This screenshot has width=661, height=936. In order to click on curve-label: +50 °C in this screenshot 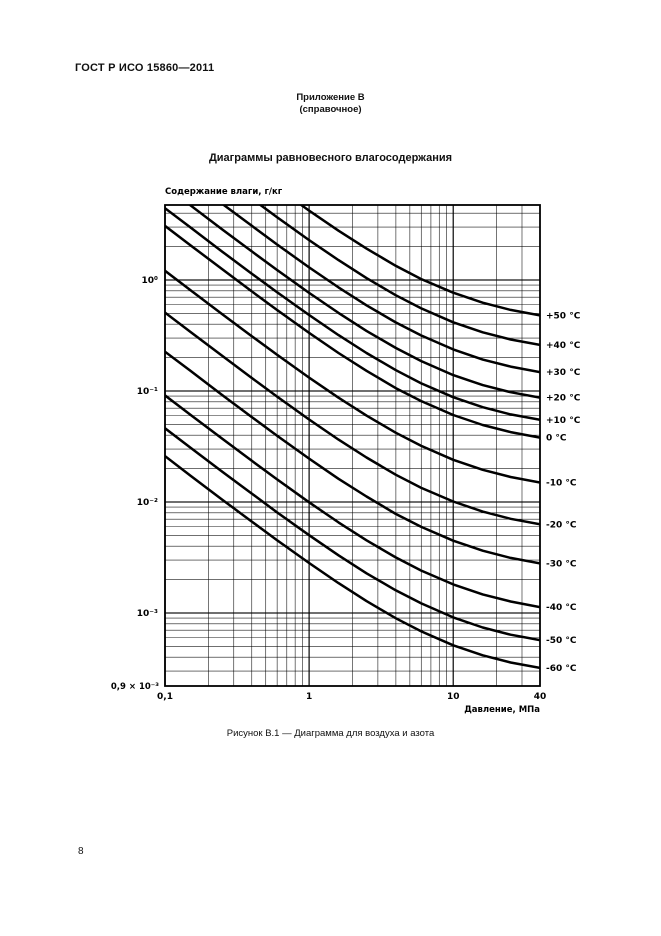, I will do `click(563, 316)`.